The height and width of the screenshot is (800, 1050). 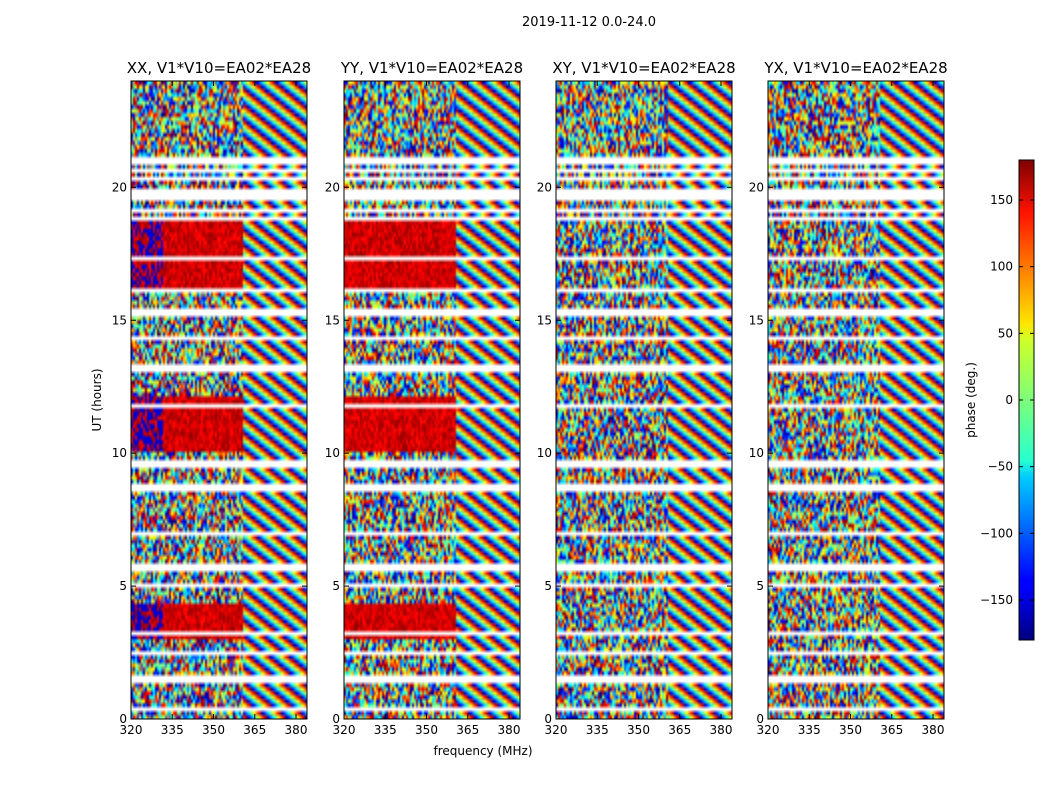 I want to click on colorbar-tick-label: 150, so click(x=1001, y=200).